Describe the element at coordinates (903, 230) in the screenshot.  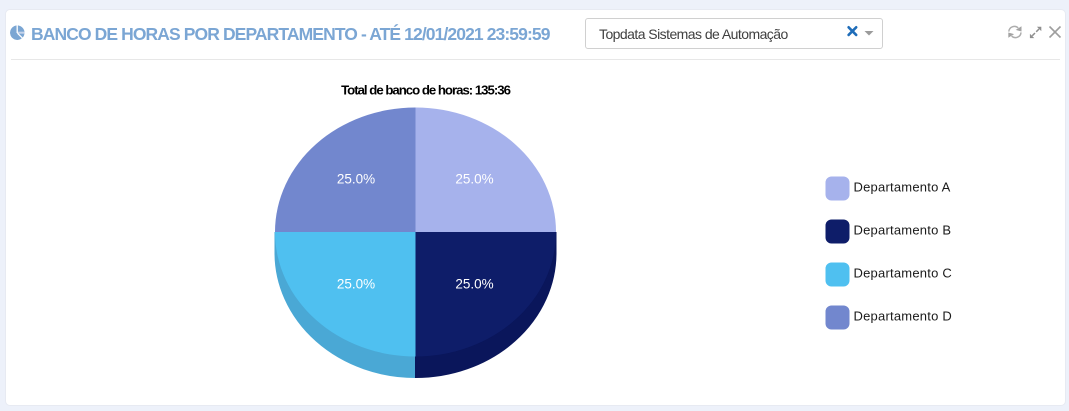
I see `svg-text: Departamento B` at that location.